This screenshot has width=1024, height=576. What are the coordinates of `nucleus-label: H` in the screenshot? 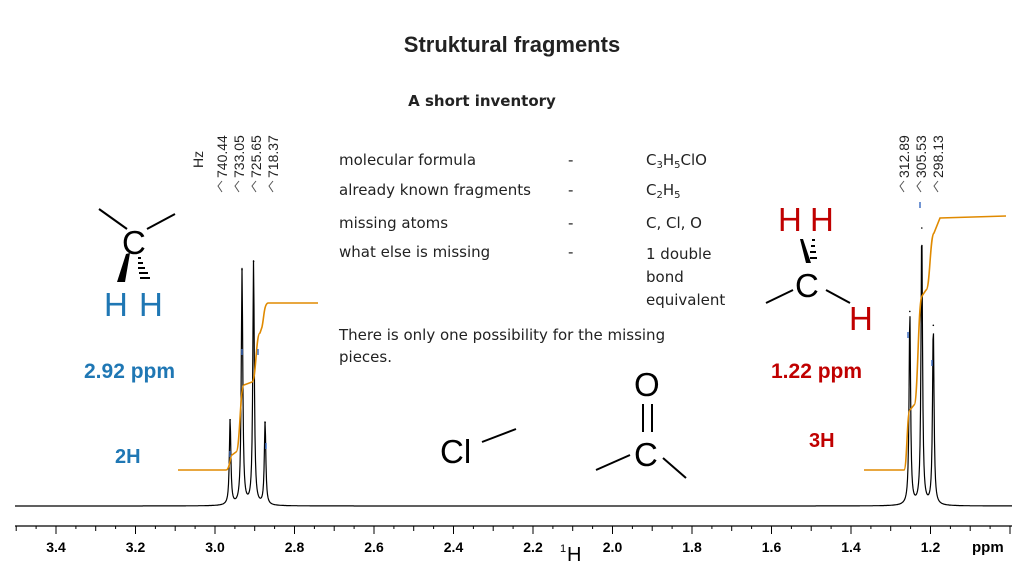 It's located at (574, 555).